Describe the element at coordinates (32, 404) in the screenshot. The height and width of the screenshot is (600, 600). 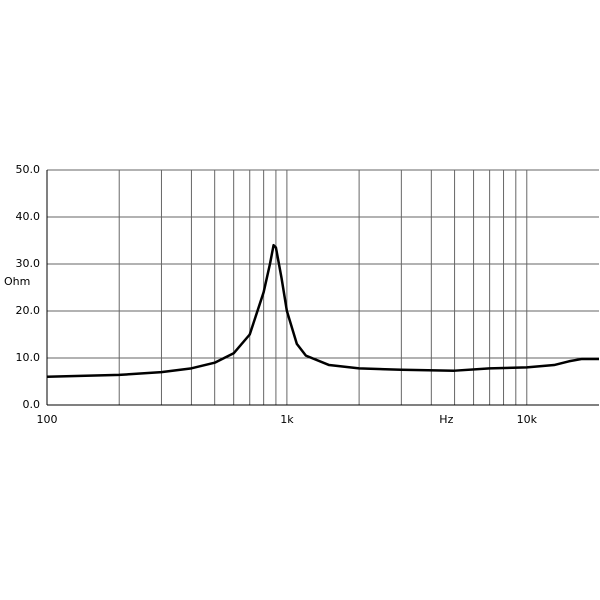
I see `y-tick-label: 0.0` at that location.